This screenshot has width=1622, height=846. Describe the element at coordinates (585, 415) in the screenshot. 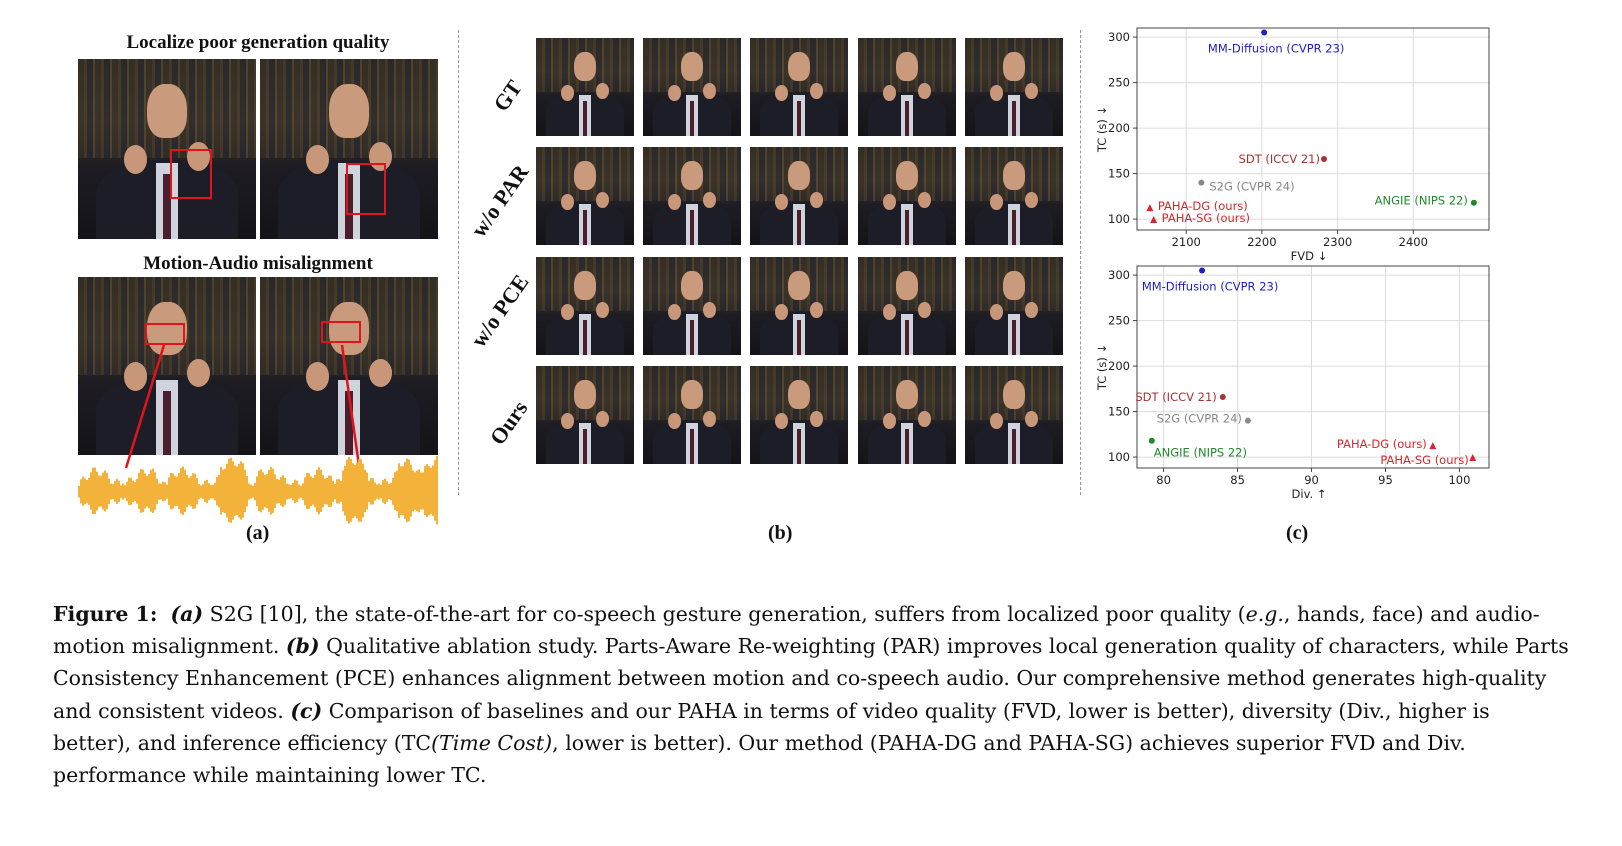

I see `video-frame-r4-c1` at that location.